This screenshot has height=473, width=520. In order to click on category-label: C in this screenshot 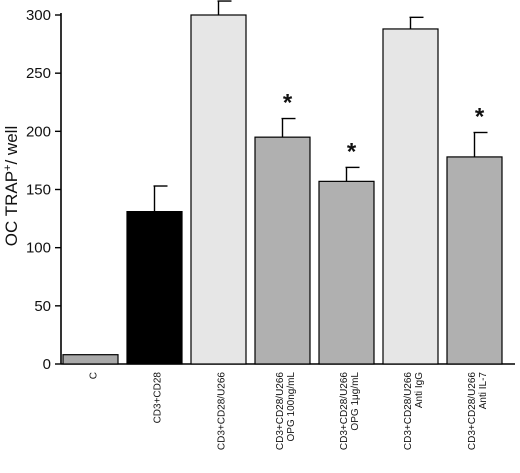, I will do `click(94, 375)`.